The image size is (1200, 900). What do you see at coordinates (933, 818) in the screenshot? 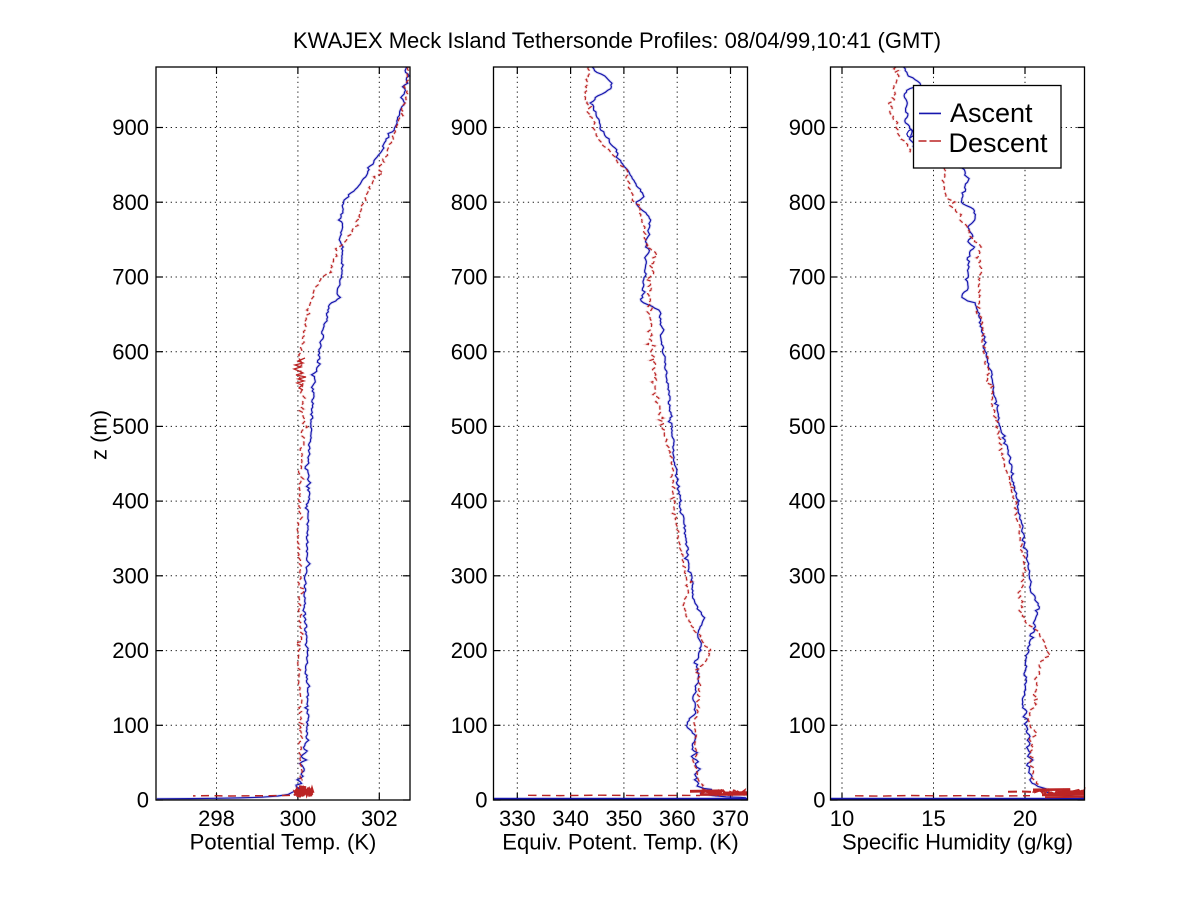
I see `svg-text: 15` at bounding box center [933, 818].